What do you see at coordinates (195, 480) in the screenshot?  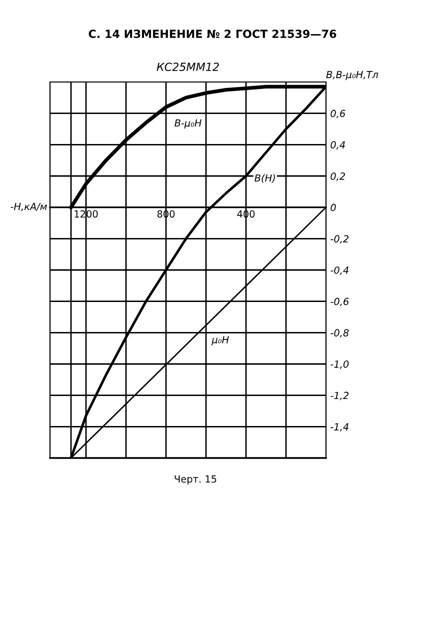 I see `text: Черт. 15` at bounding box center [195, 480].